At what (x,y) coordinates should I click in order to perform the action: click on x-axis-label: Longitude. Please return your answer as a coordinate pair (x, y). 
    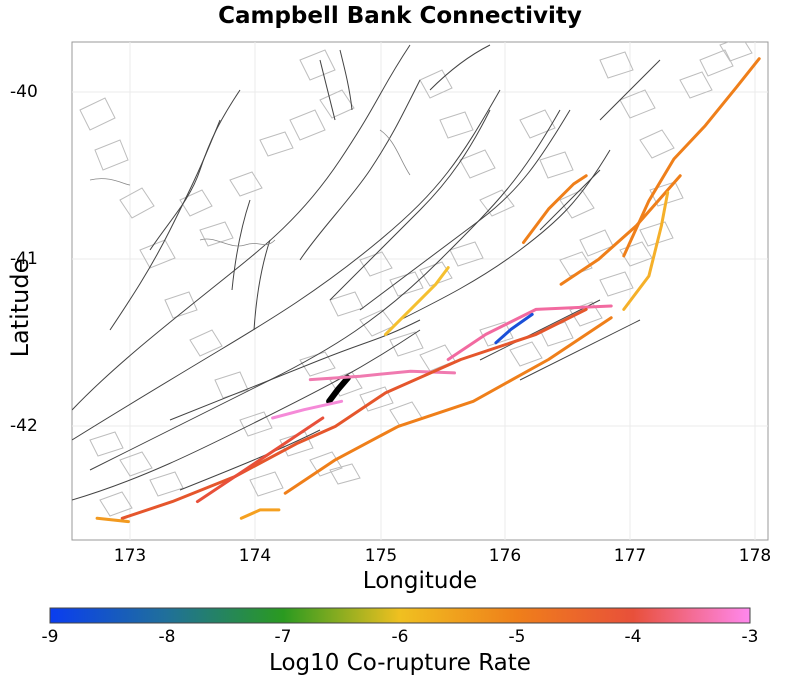
    Looking at the image, I should click on (420, 581).